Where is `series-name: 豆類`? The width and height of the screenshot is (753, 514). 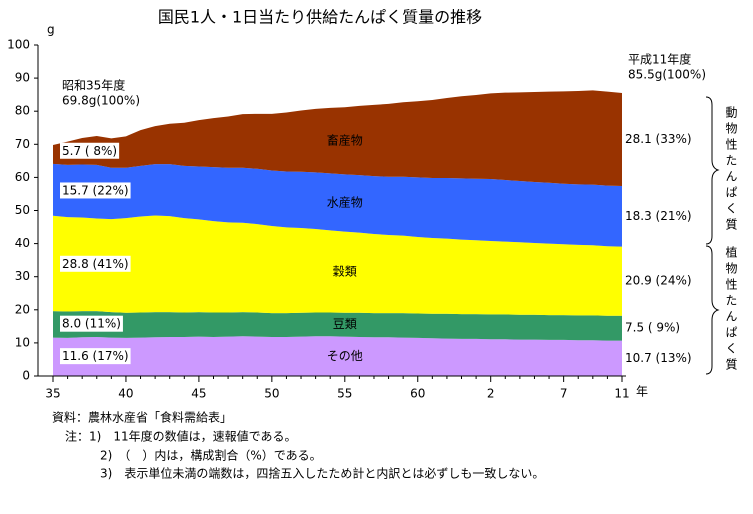 series-name: 豆類 is located at coordinates (345, 324).